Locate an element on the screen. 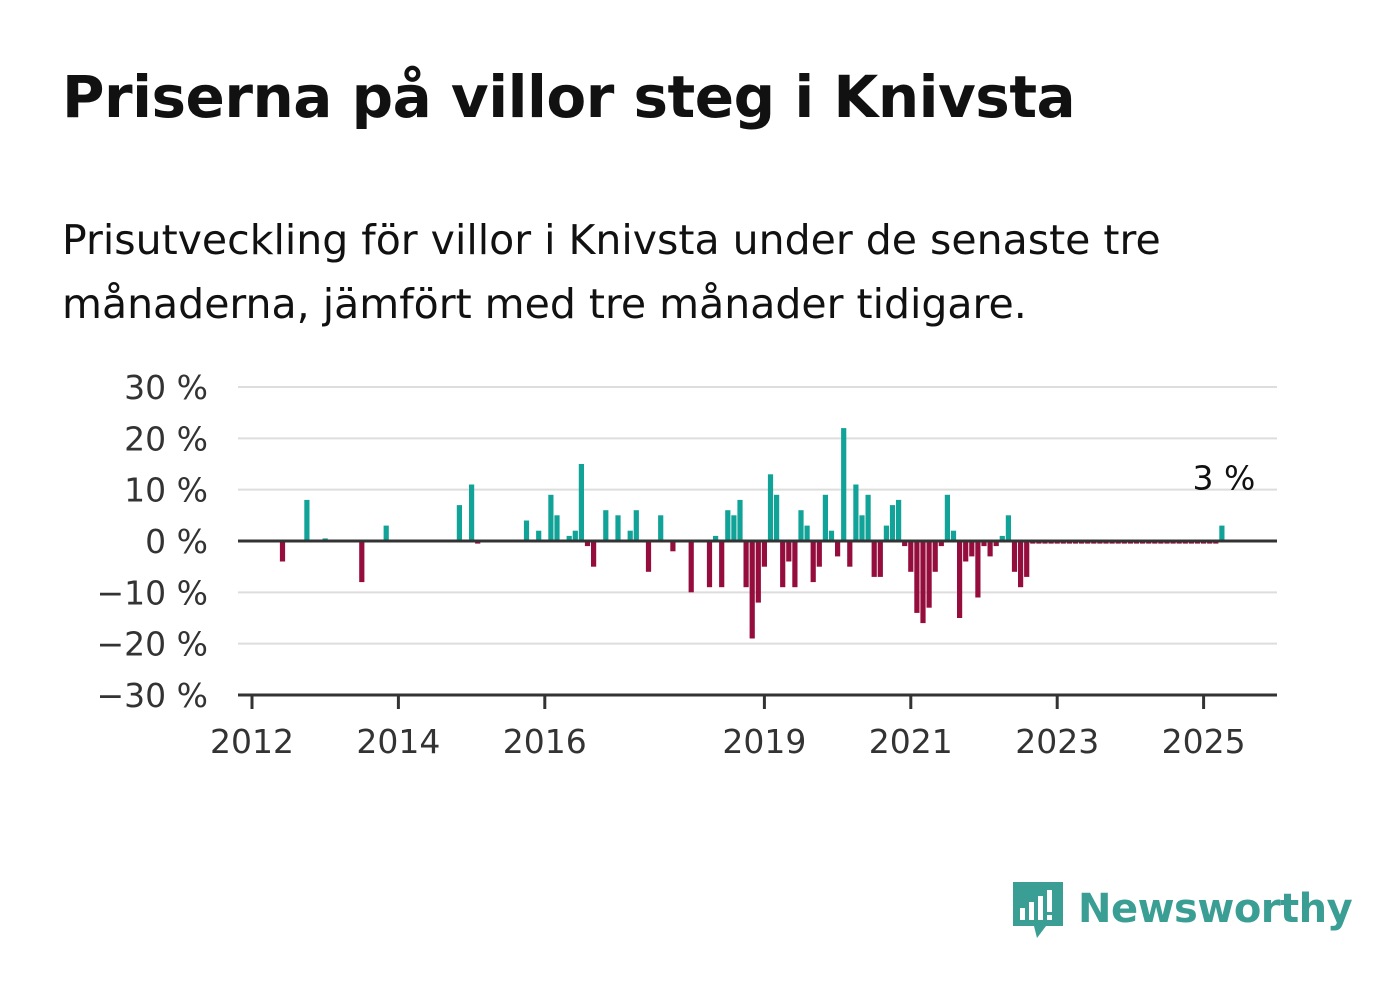 This screenshot has height=999, width=1382. chart-title: Priserna på villor steg i Knivsta is located at coordinates (569, 97).